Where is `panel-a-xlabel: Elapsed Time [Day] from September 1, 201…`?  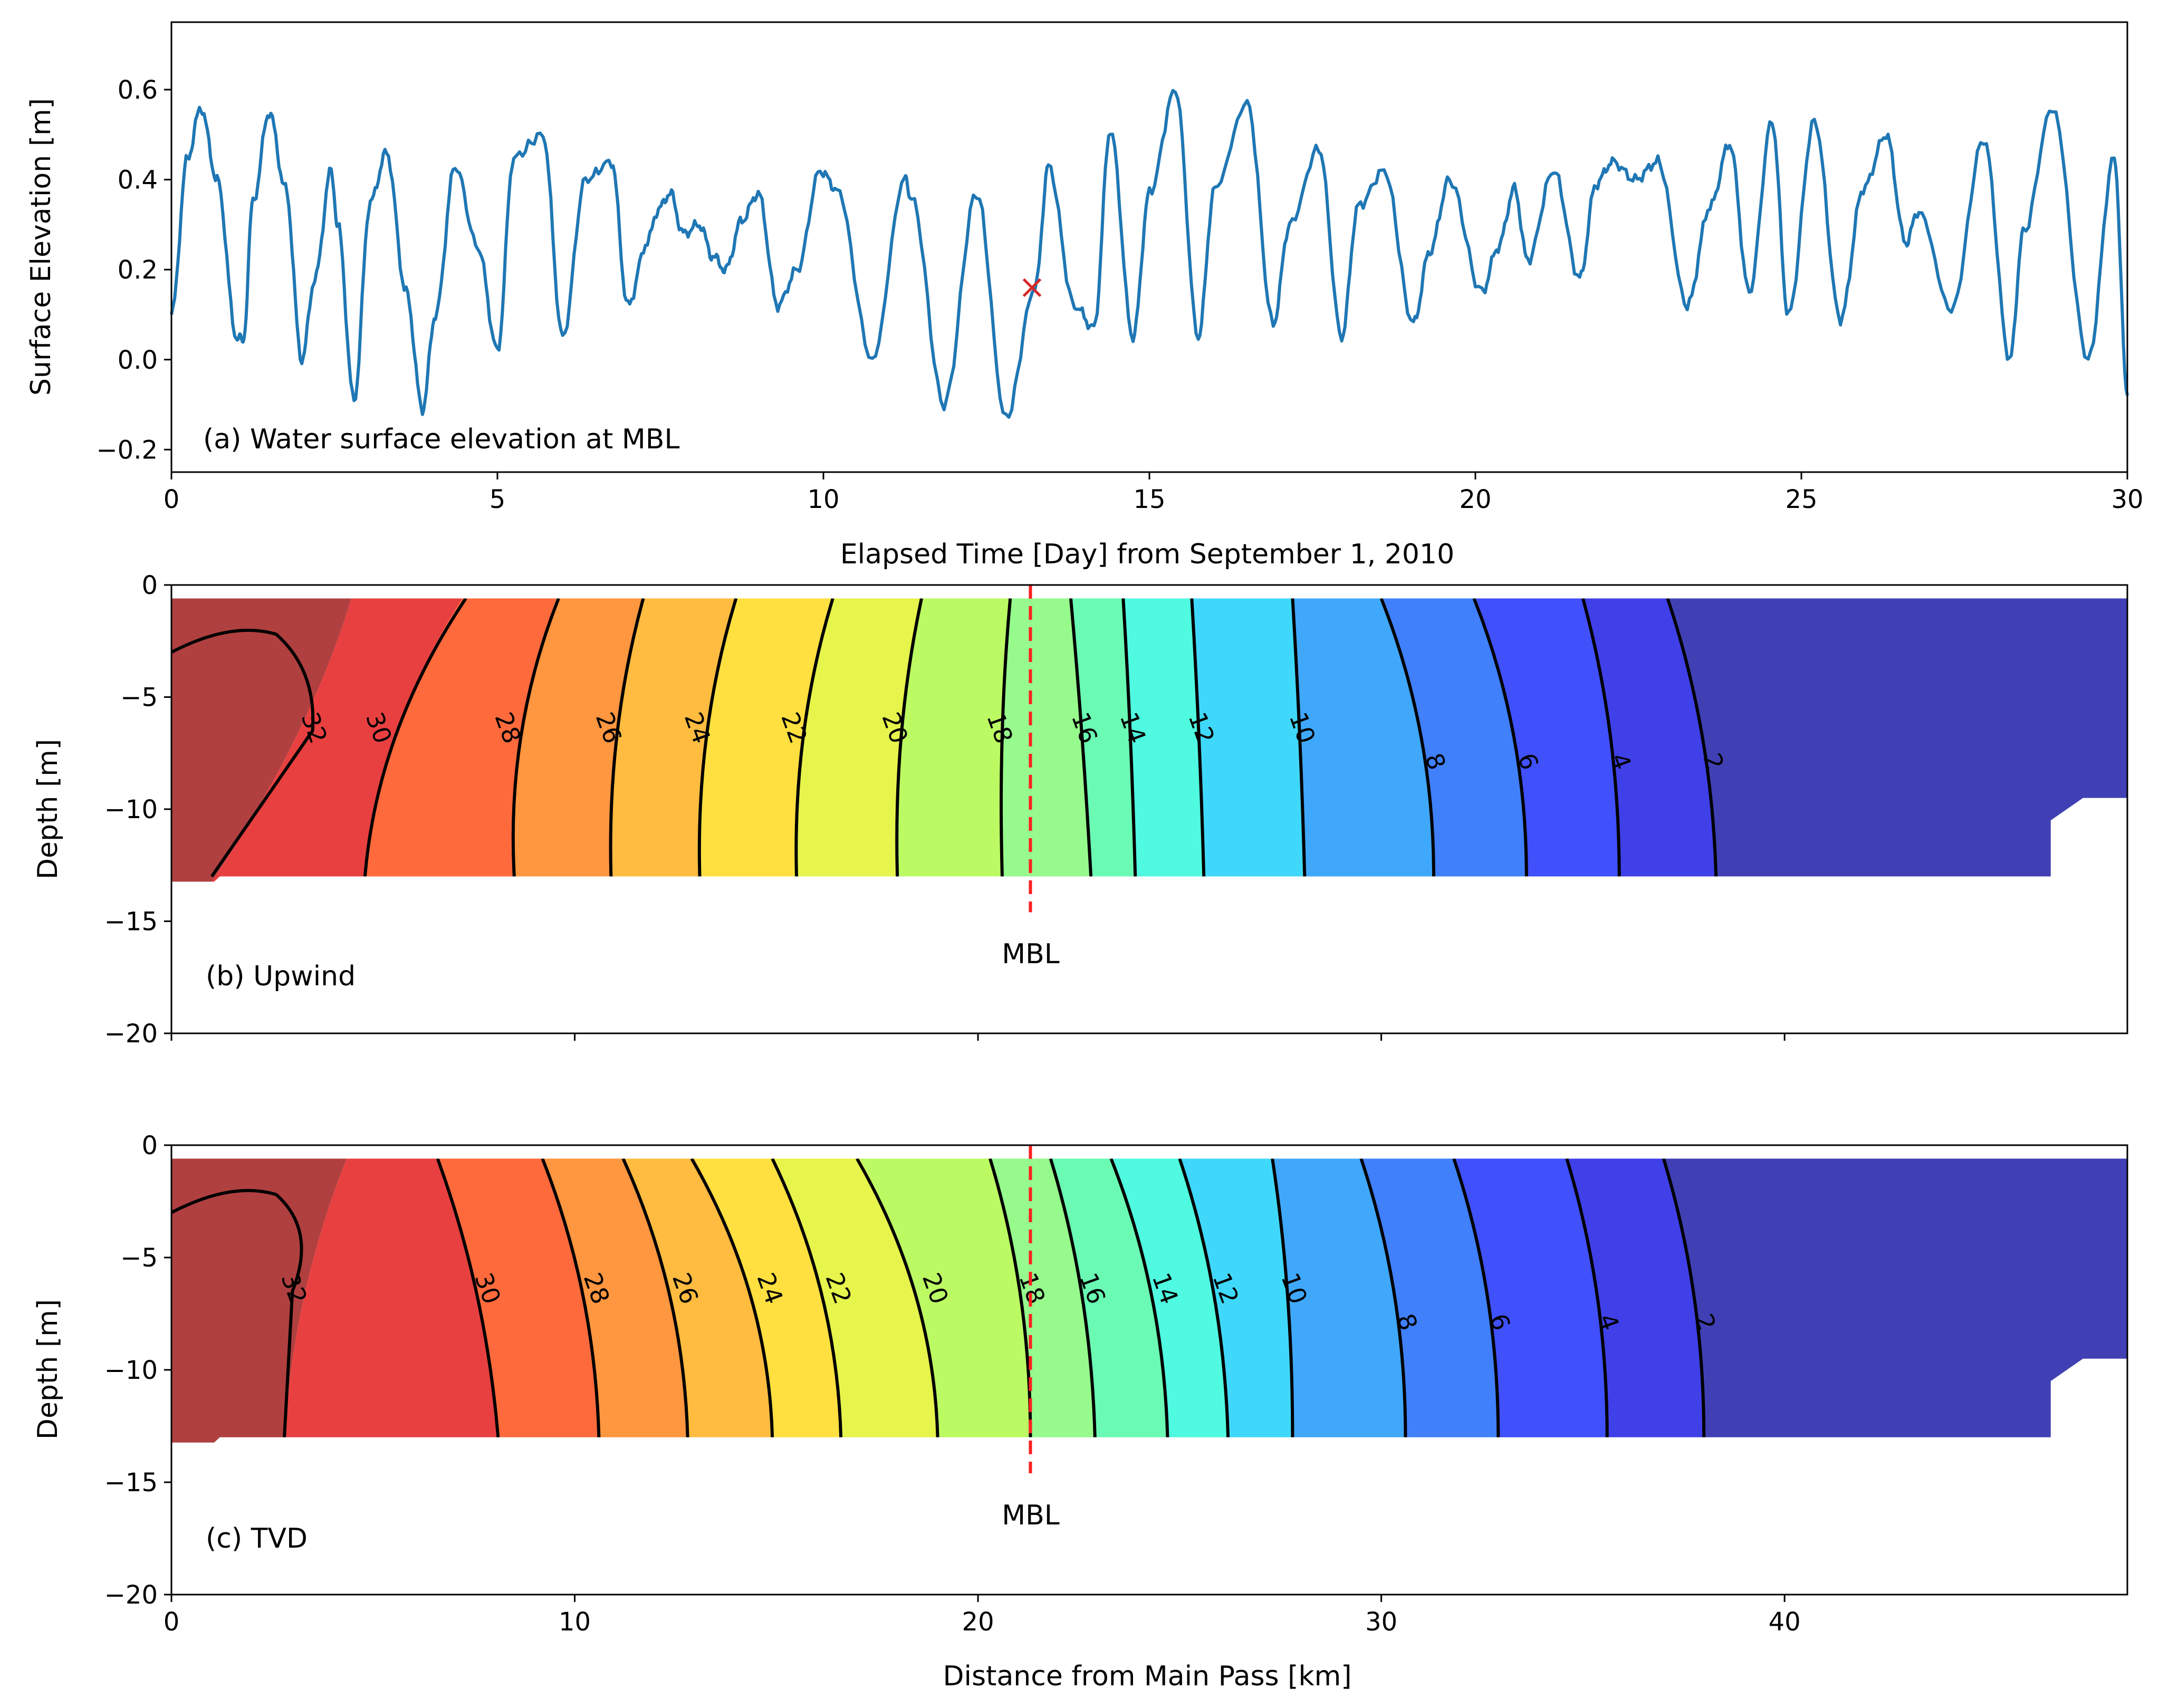 panel-a-xlabel: Elapsed Time [Day] from September 1, 201… is located at coordinates (1147, 554).